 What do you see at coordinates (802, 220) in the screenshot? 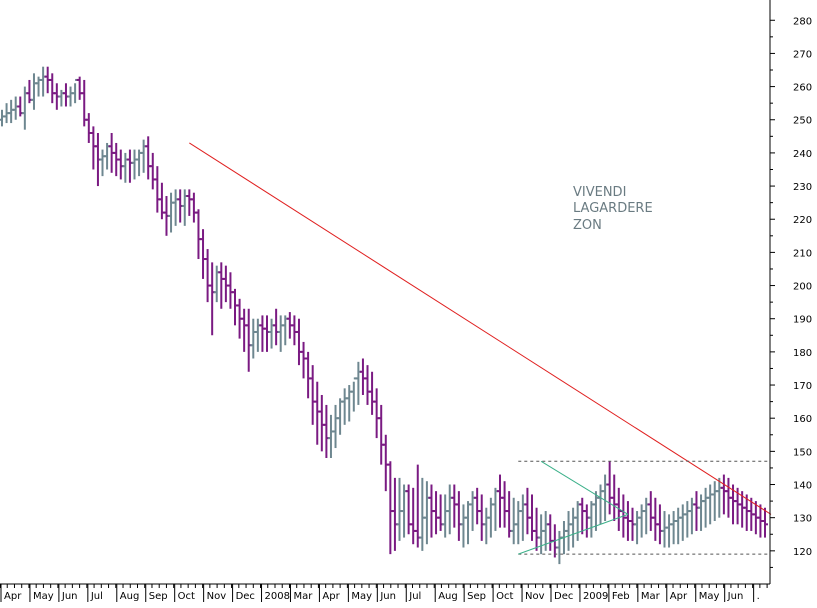
I see `y-tick-label: 220` at bounding box center [802, 220].